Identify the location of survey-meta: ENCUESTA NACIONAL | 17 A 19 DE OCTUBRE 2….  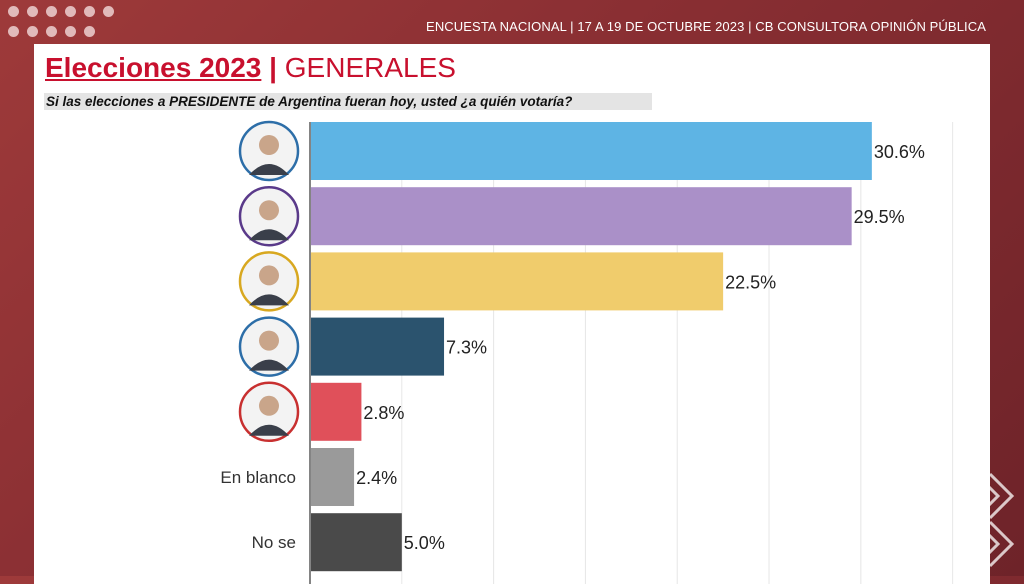
(706, 26).